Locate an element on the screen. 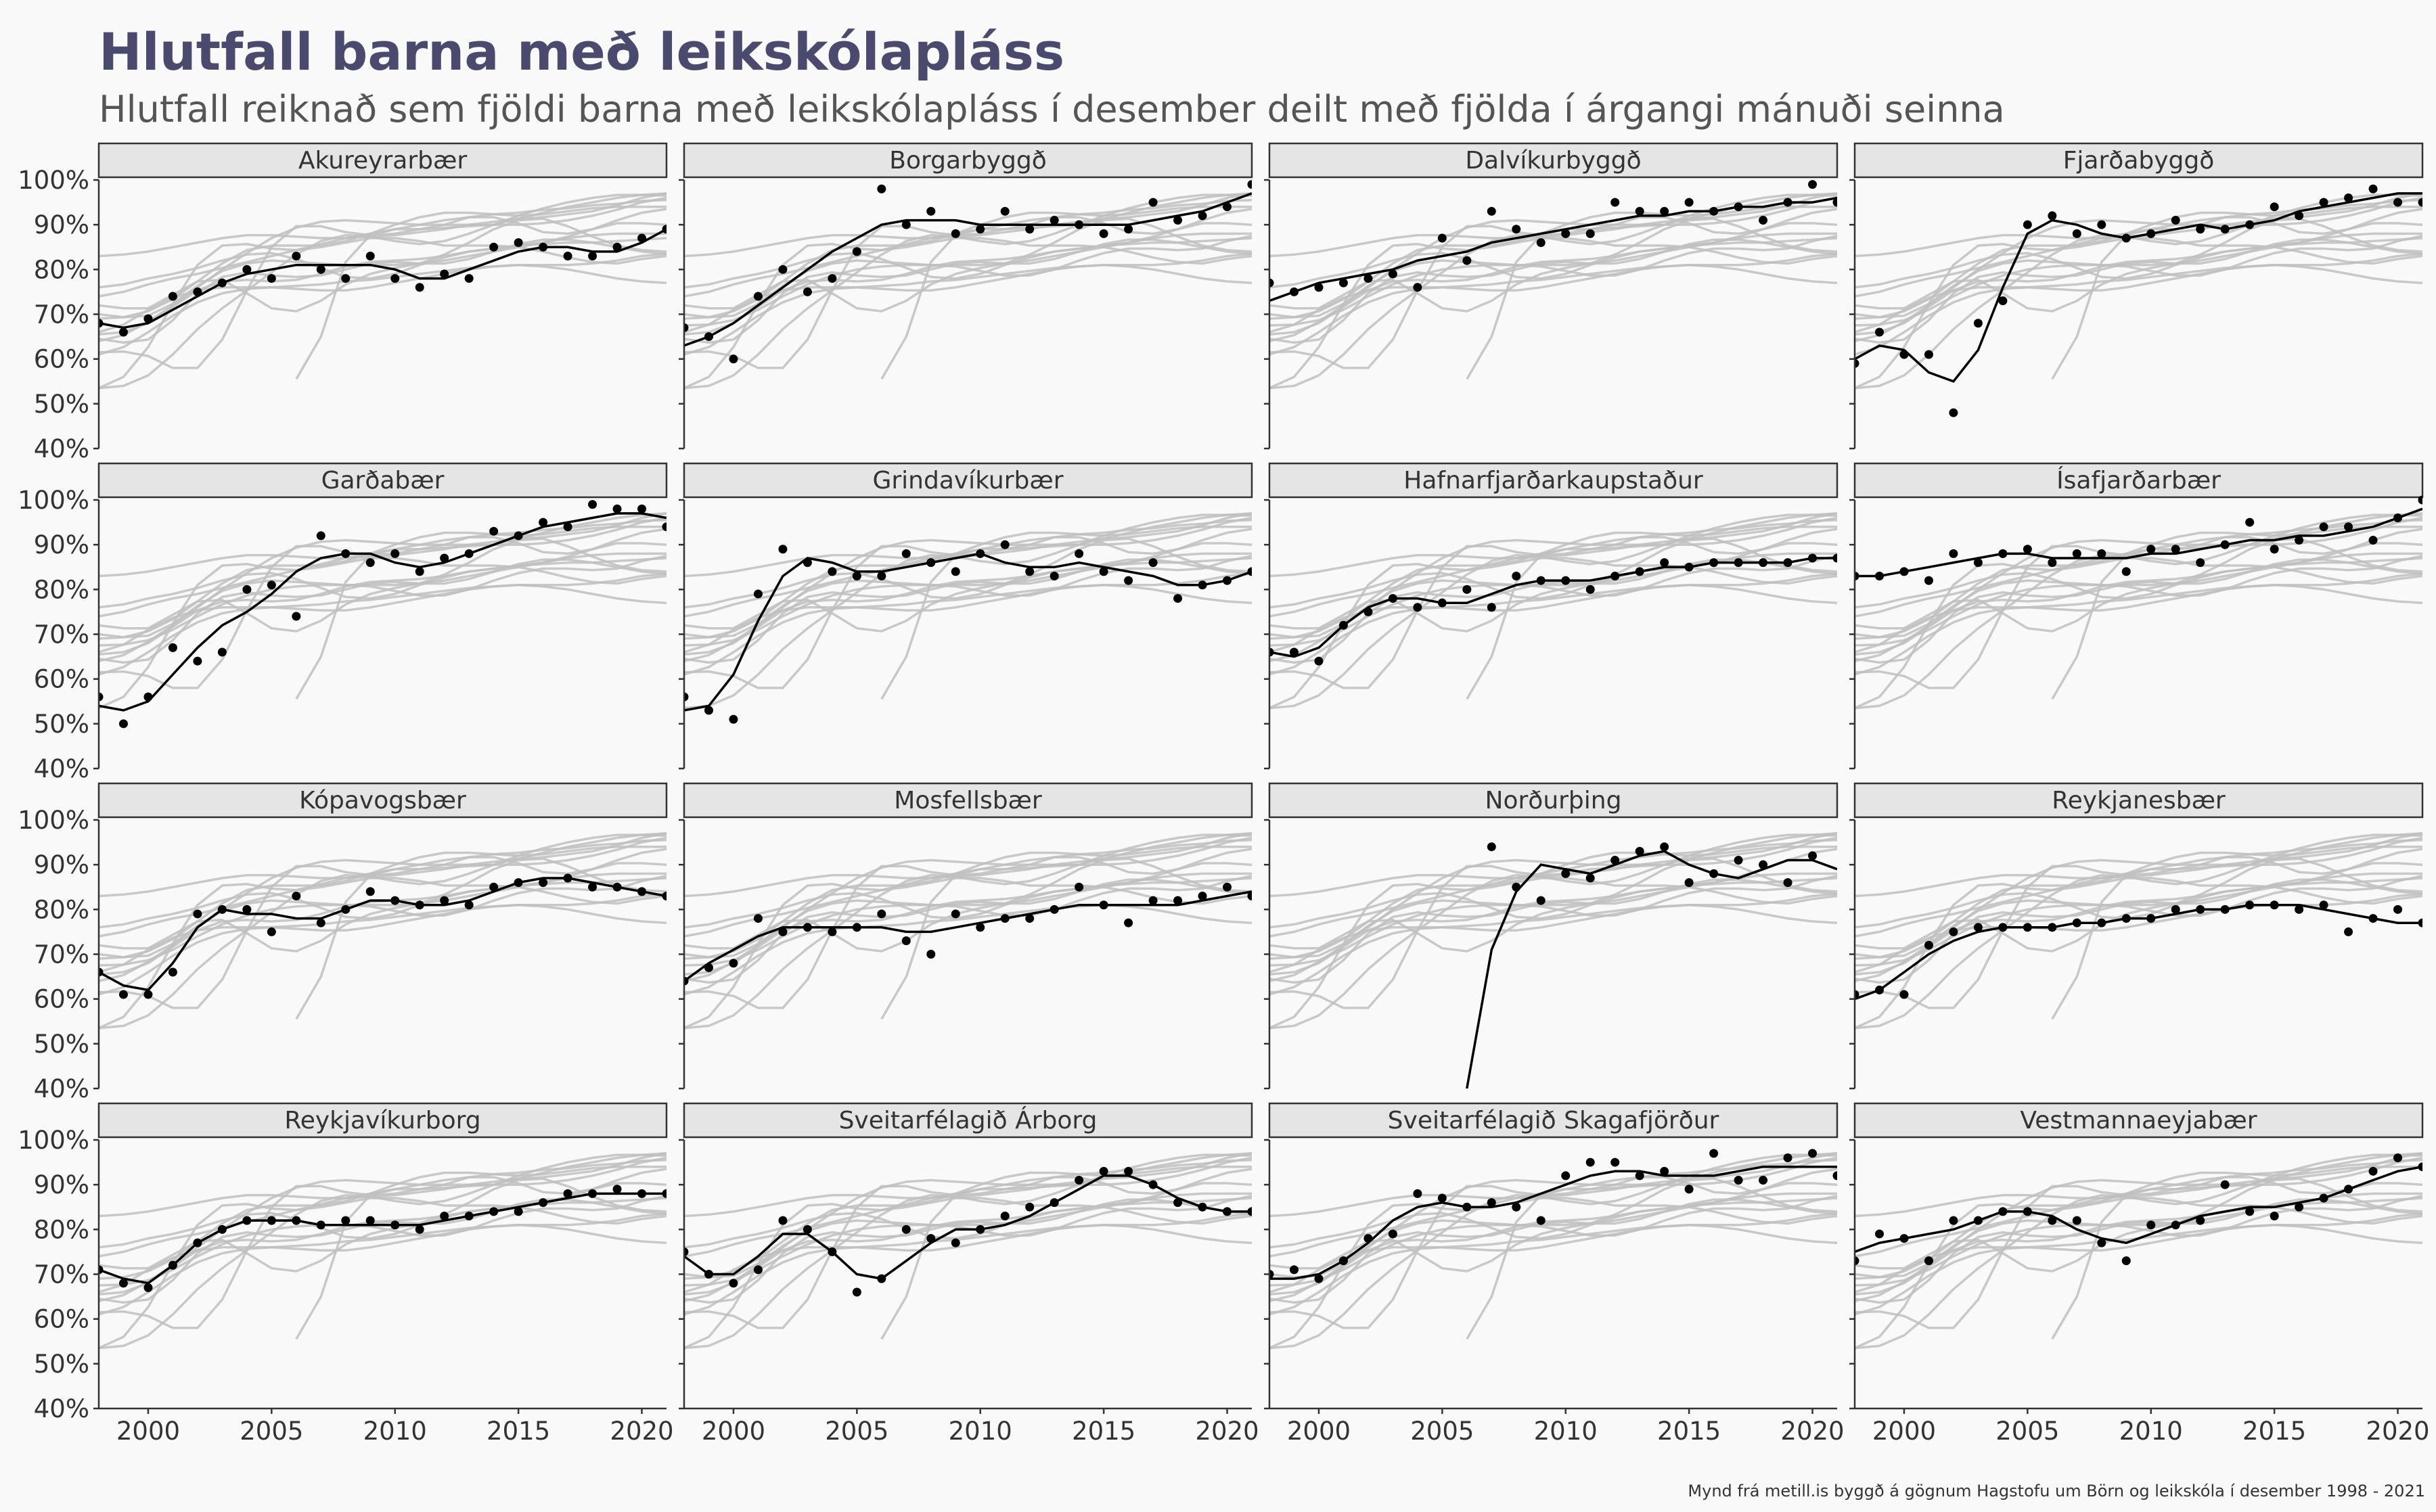  y-tick-label: 60% is located at coordinates (61, 680).